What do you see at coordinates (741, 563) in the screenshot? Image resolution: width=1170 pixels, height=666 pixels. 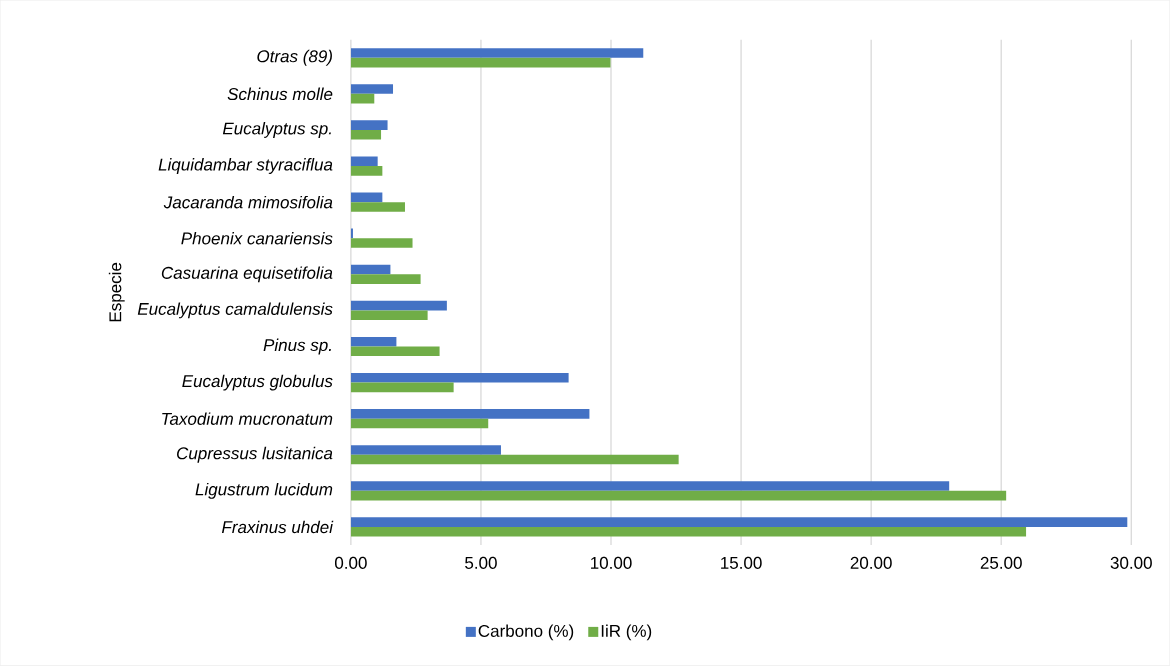 I see `x-tick-label: 15.00` at bounding box center [741, 563].